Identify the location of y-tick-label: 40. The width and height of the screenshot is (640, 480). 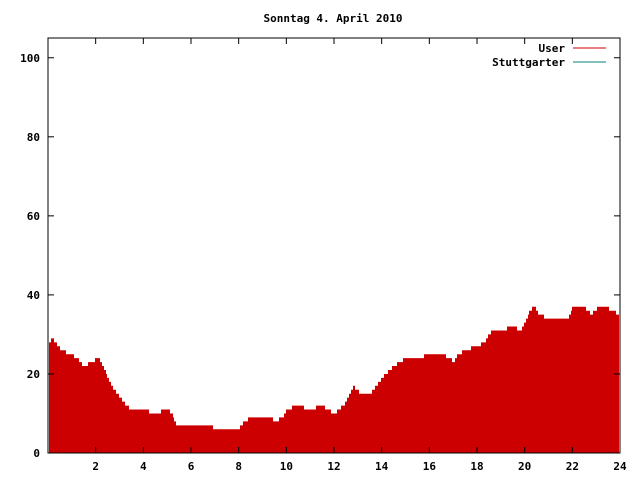
(33, 295).